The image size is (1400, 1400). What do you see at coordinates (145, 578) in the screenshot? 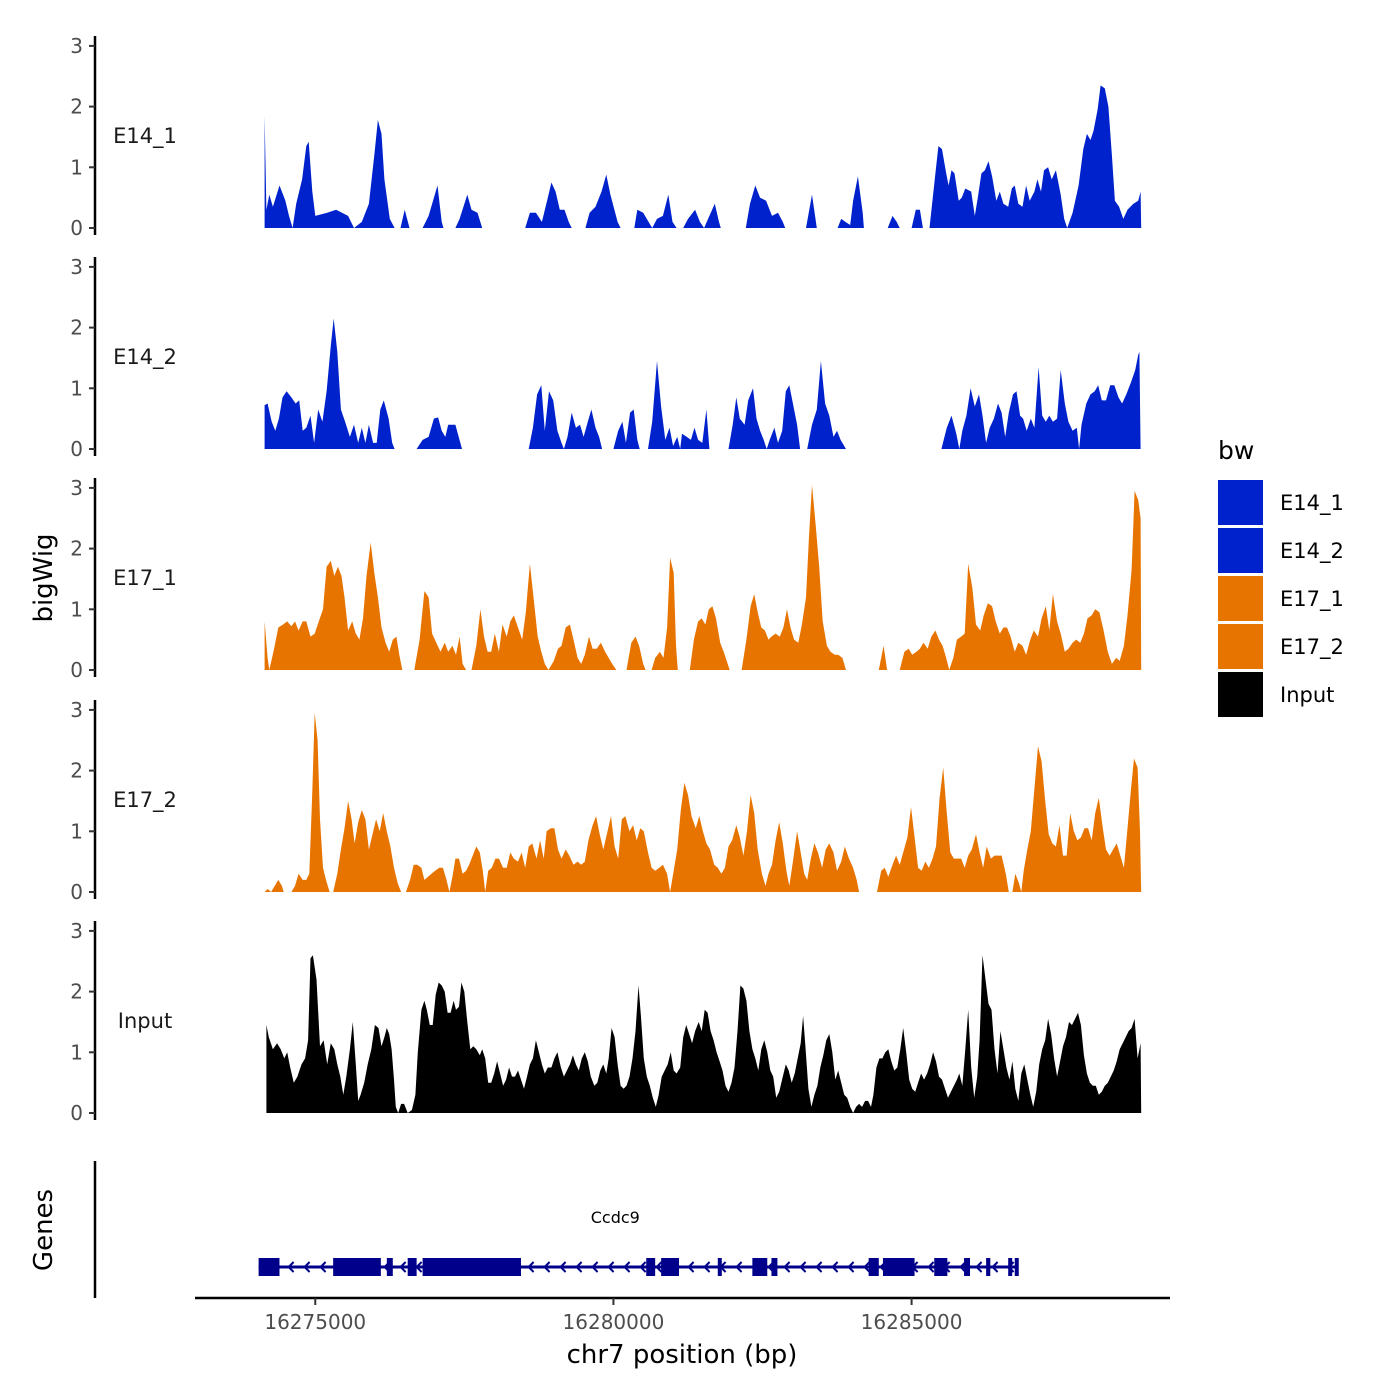
I see `track-label: E17_1` at bounding box center [145, 578].